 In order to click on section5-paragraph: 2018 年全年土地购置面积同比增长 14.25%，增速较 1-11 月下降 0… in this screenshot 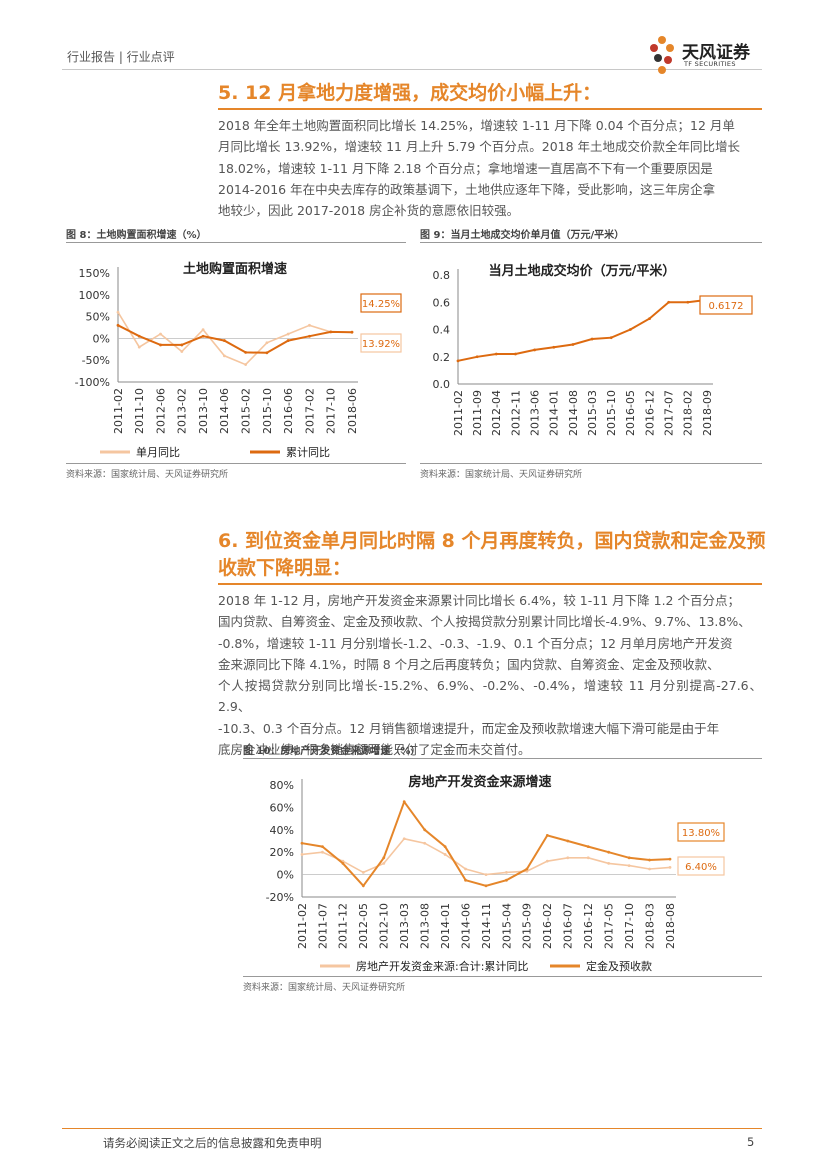, I will do `click(490, 168)`.